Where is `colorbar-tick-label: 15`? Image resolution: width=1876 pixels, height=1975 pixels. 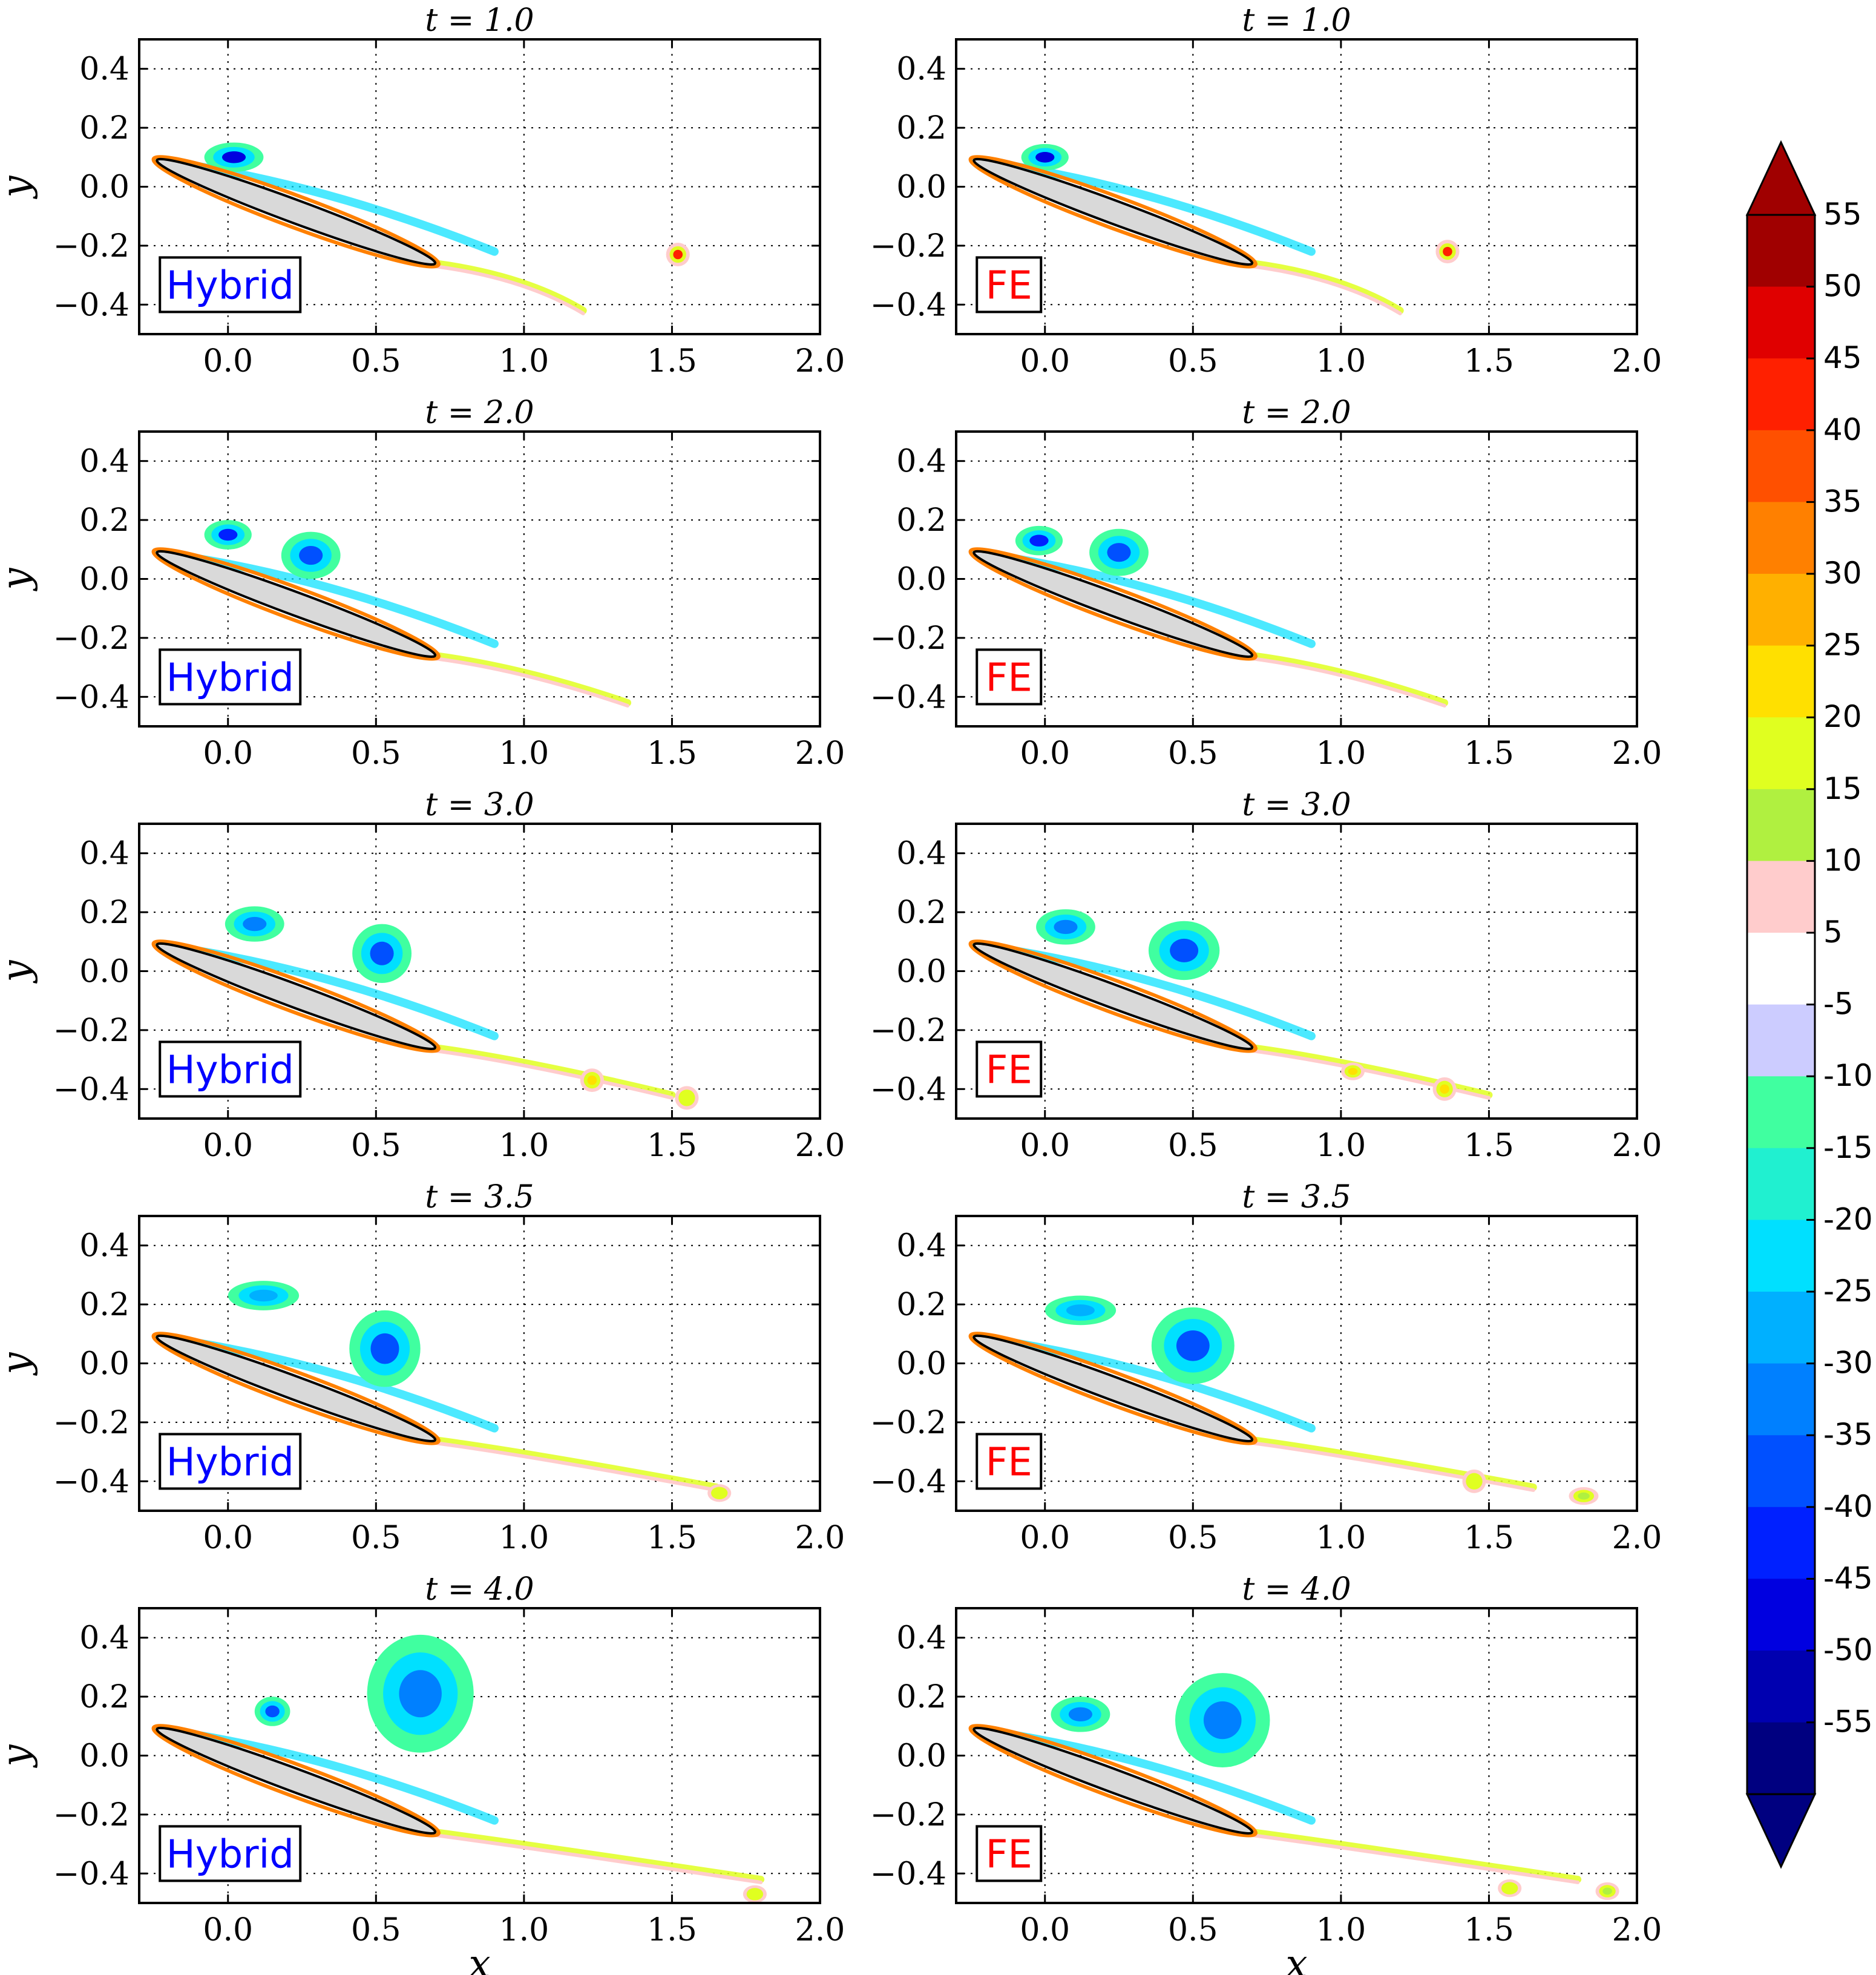 colorbar-tick-label: 15 is located at coordinates (1842, 788).